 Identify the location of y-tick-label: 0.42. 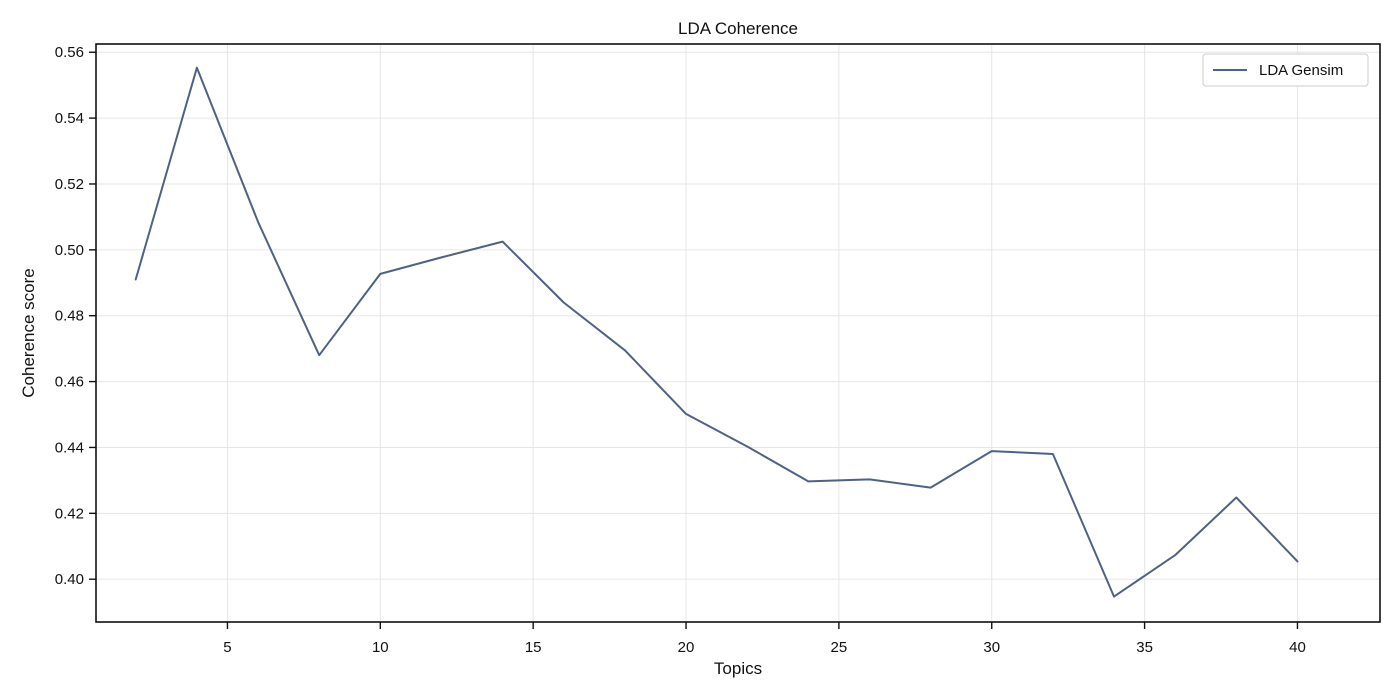
(69, 513).